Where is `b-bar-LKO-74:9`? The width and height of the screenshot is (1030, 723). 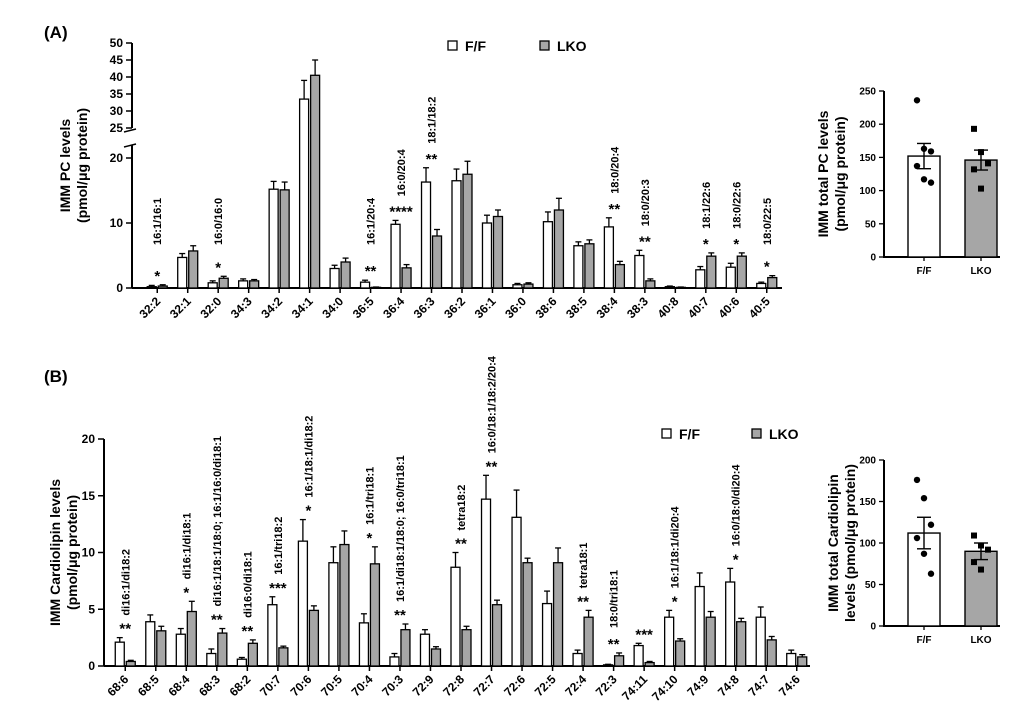 b-bar-LKO-74:9 is located at coordinates (710, 641).